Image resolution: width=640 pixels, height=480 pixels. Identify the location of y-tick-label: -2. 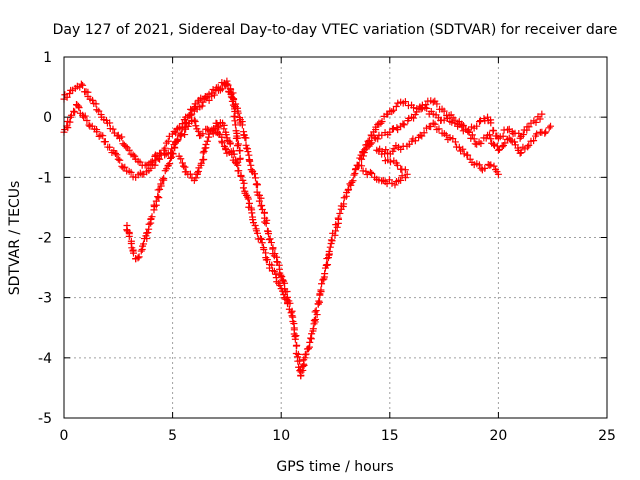
(45, 239).